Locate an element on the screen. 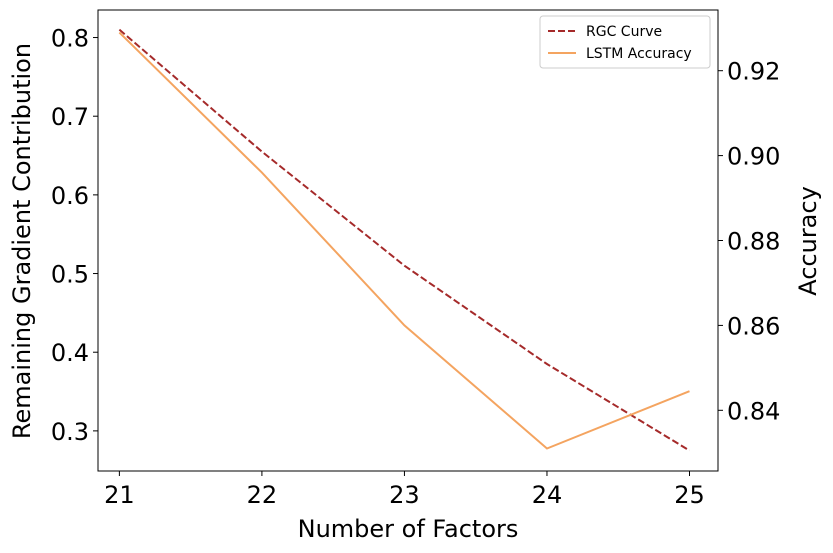  right-y-tick-label: 0.84 is located at coordinates (753, 411).